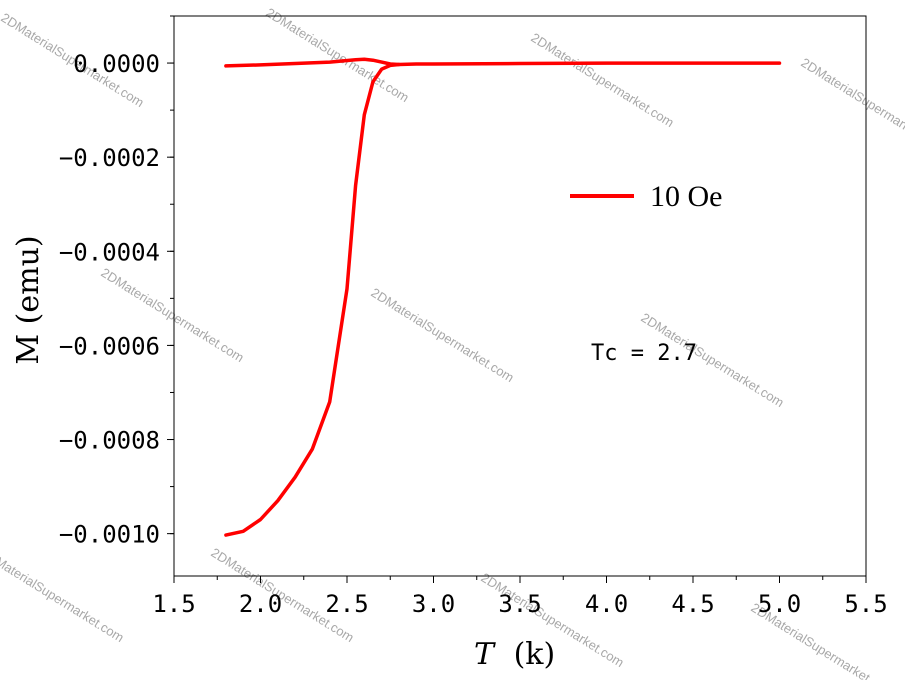  What do you see at coordinates (779, 604) in the screenshot?
I see `x-tick-label: 5.0` at bounding box center [779, 604].